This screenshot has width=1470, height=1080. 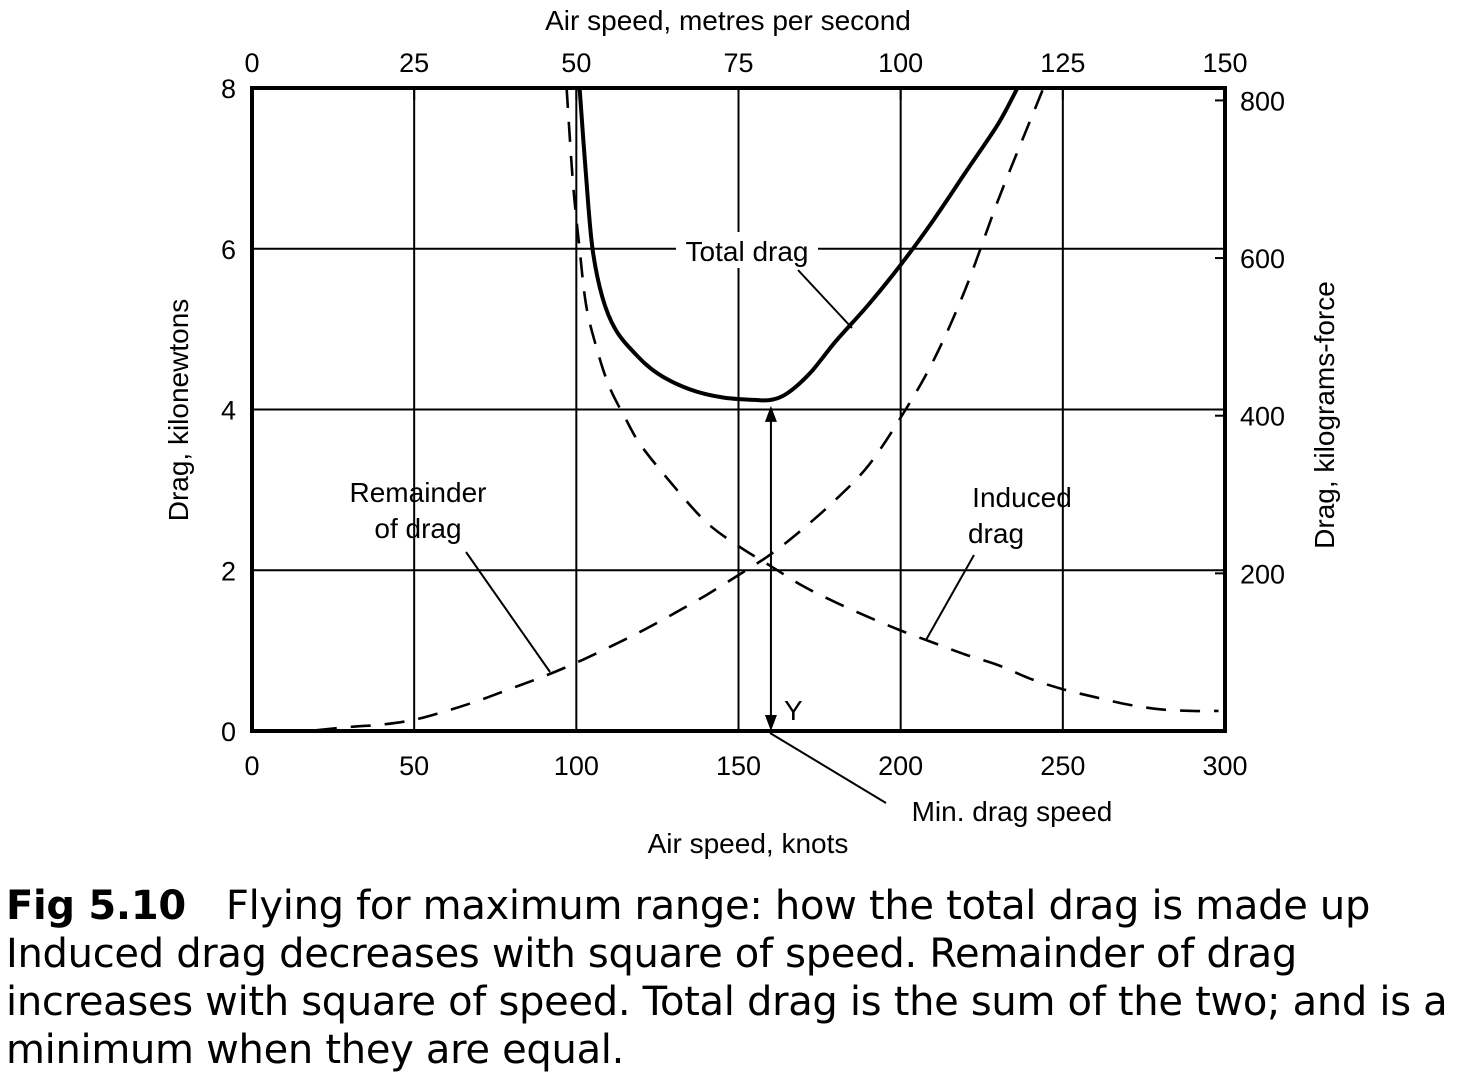 I want to click on total-drag-label-bg, so click(x=747, y=250).